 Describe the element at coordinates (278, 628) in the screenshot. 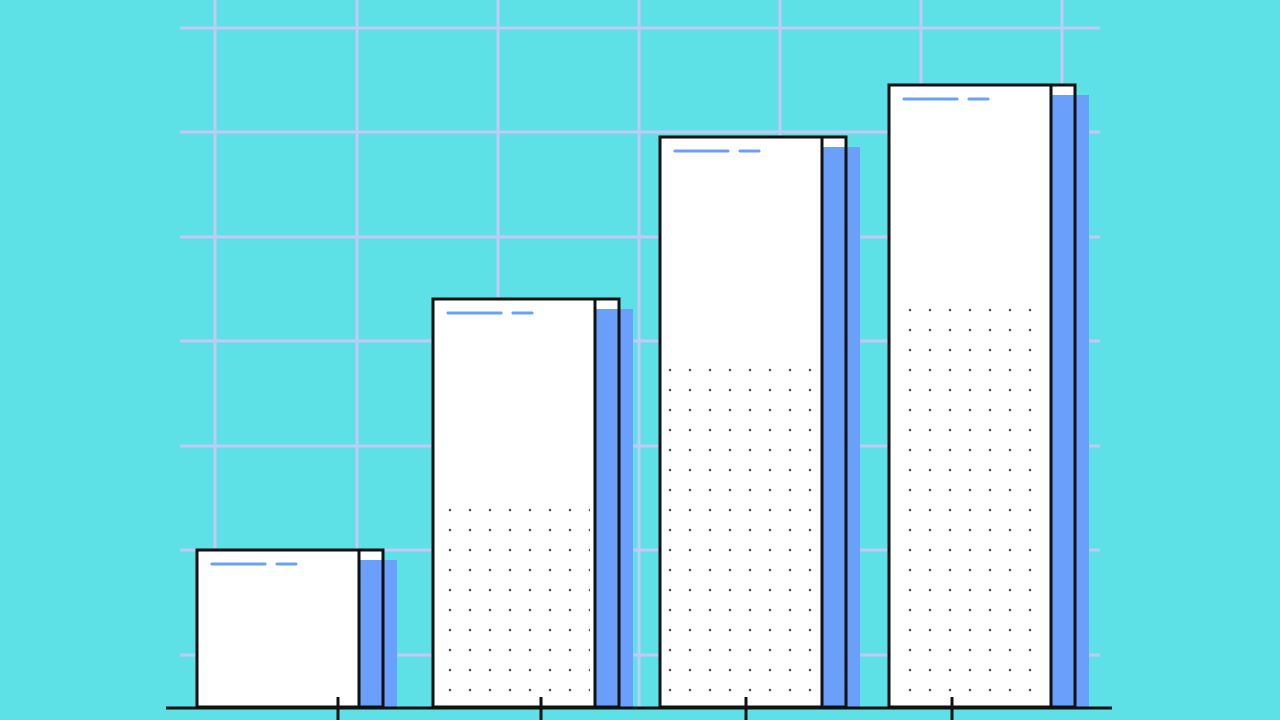

I see `bar-front-face` at that location.